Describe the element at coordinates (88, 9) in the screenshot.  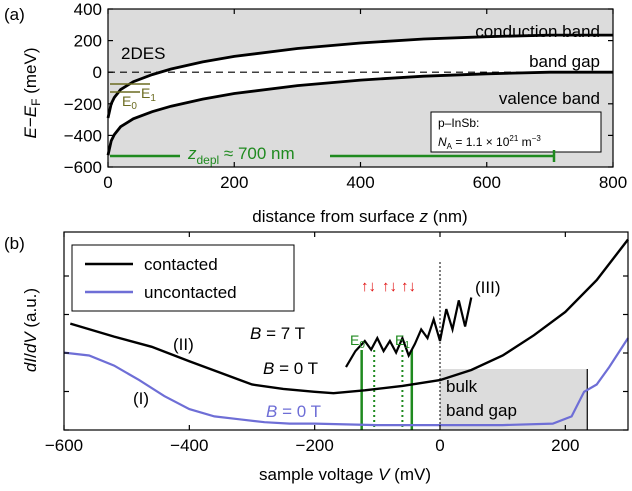
I see `a-ytick-label-0: 400` at that location.